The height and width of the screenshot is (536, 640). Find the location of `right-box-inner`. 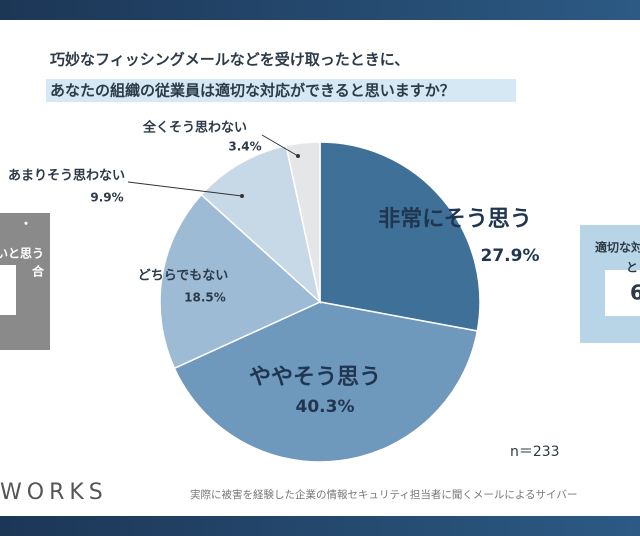

right-box-inner is located at coordinates (622, 293).